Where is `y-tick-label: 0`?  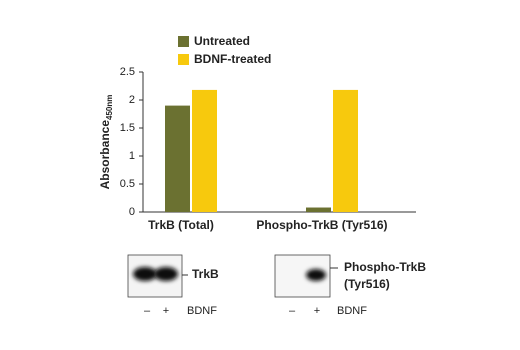
y-tick-label: 0 is located at coordinates (132, 212).